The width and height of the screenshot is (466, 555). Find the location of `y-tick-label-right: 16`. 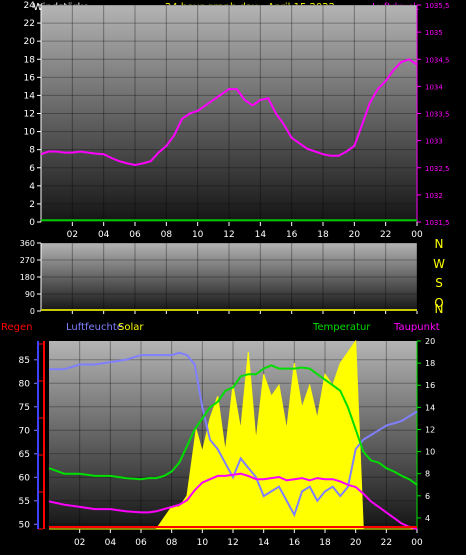

y-tick-label-right: 16 is located at coordinates (430, 385).